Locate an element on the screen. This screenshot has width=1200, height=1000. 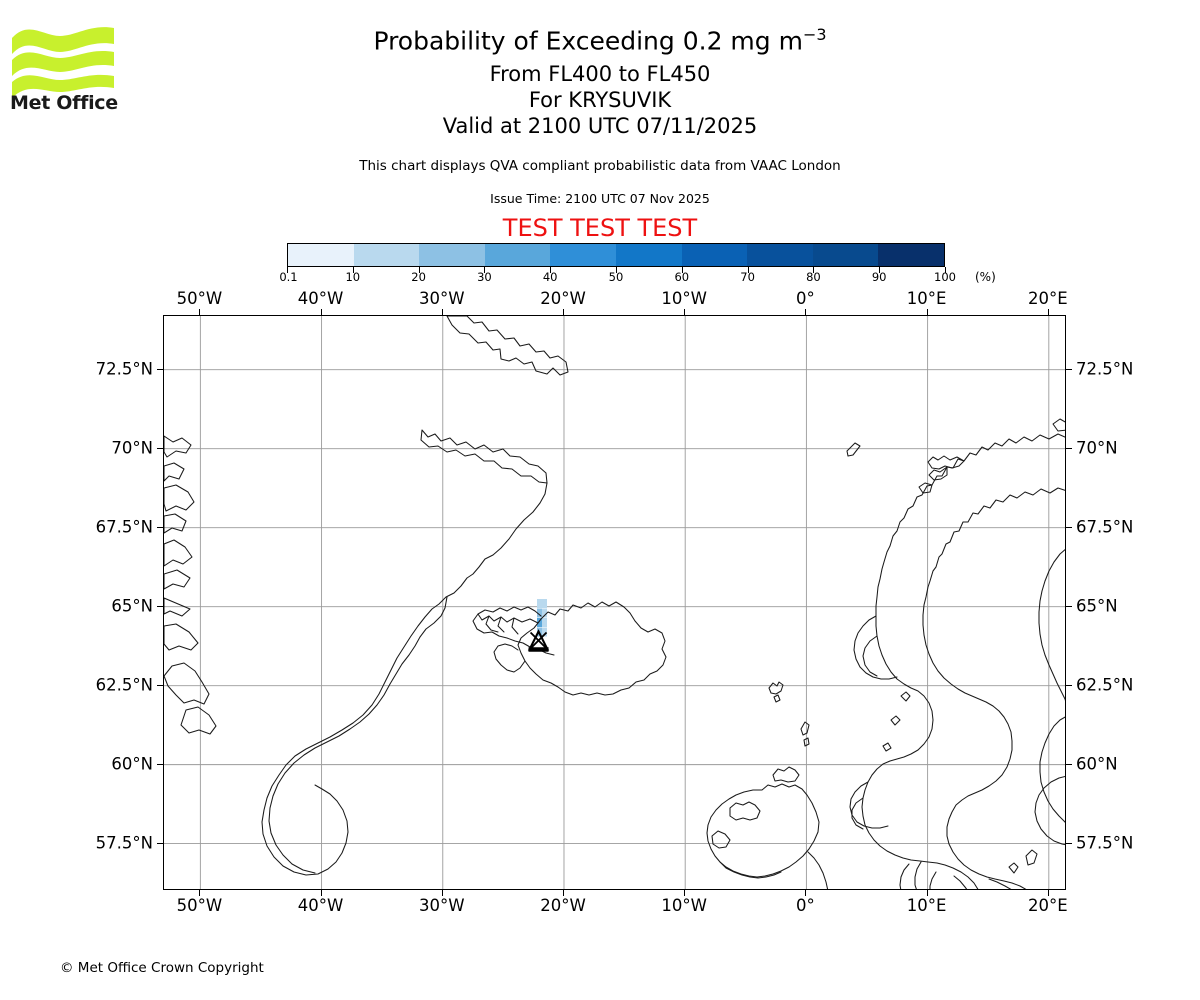
longitude-tick-label: 20°E is located at coordinates (1047, 298).